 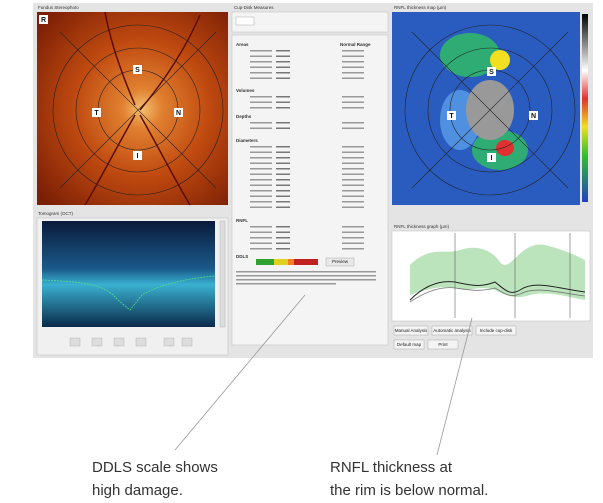 What do you see at coordinates (128, 274) in the screenshot?
I see `tomogram-image` at bounding box center [128, 274].